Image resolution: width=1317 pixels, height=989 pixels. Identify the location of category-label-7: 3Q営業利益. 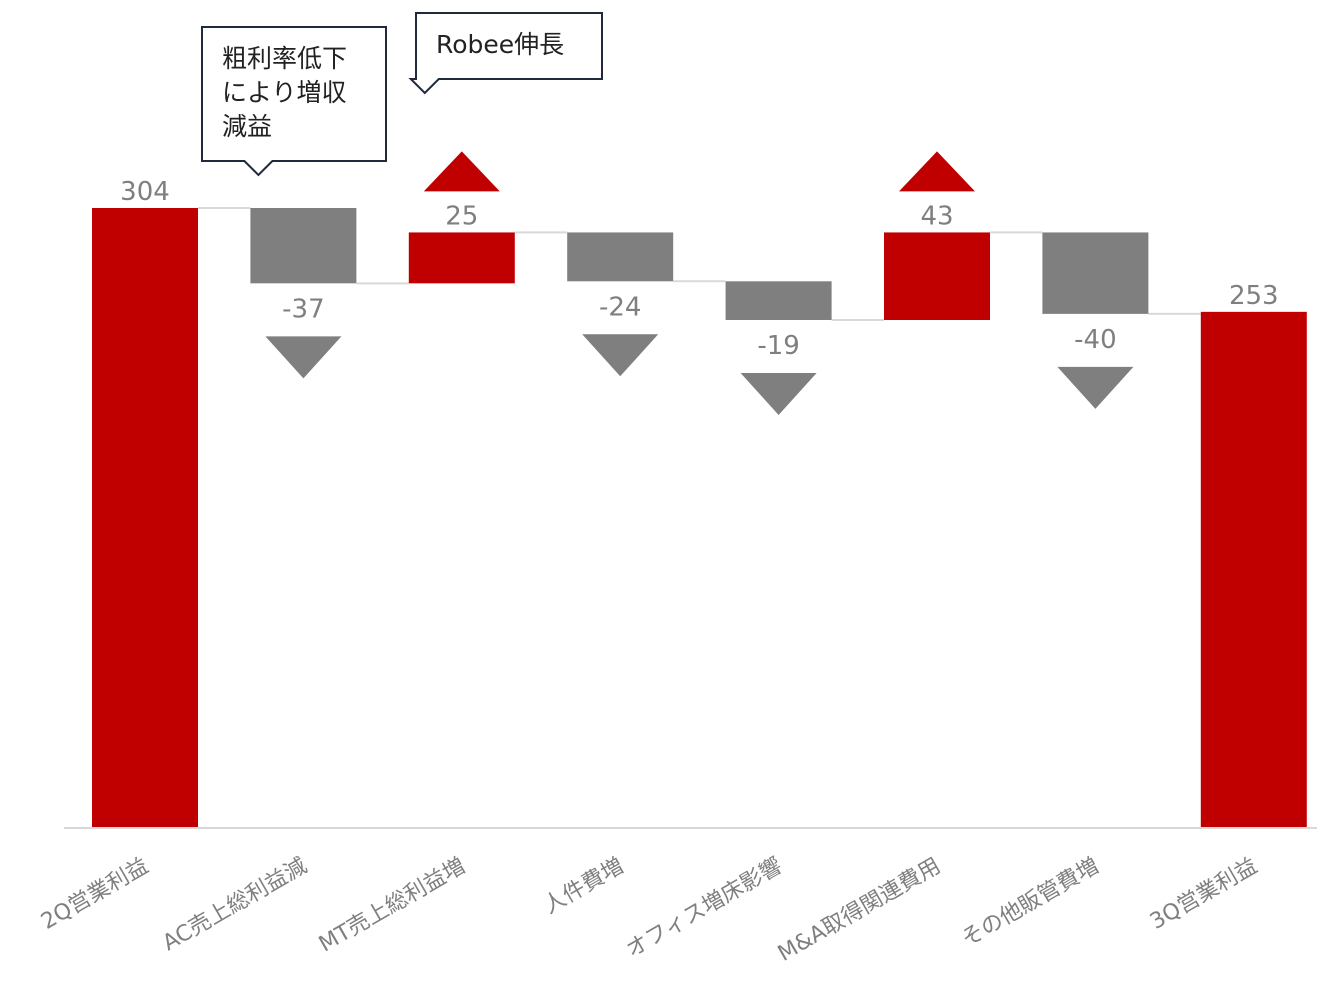
(1204, 894).